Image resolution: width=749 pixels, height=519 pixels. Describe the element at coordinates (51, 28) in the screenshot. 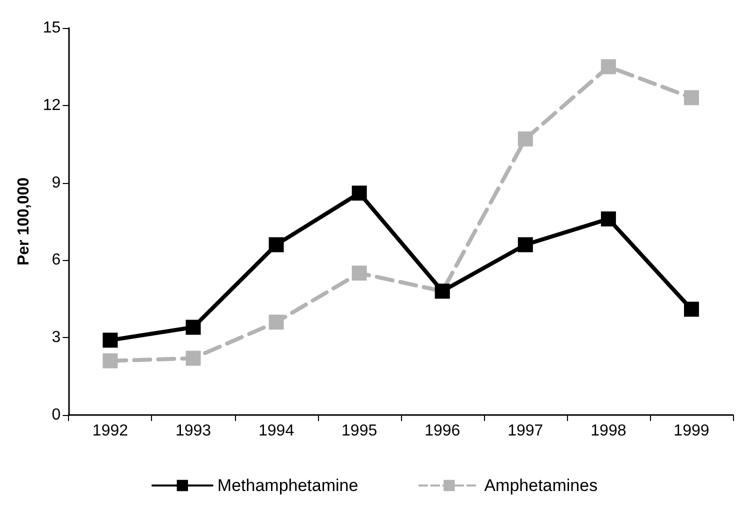

I see `y-tick-label: 15` at that location.